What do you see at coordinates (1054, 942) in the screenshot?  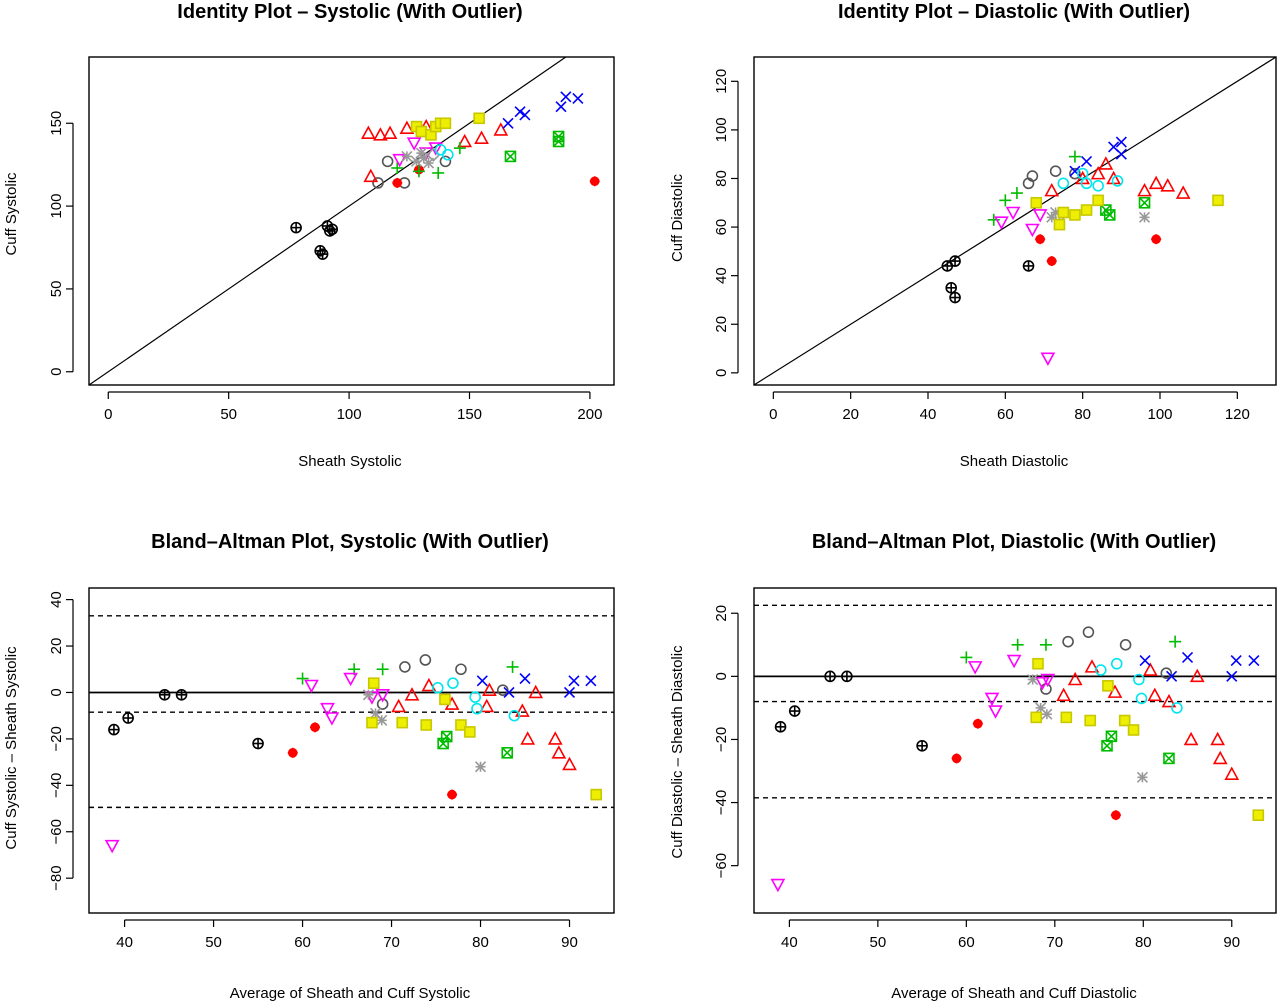 I see `x-tick-label: 70` at bounding box center [1054, 942].